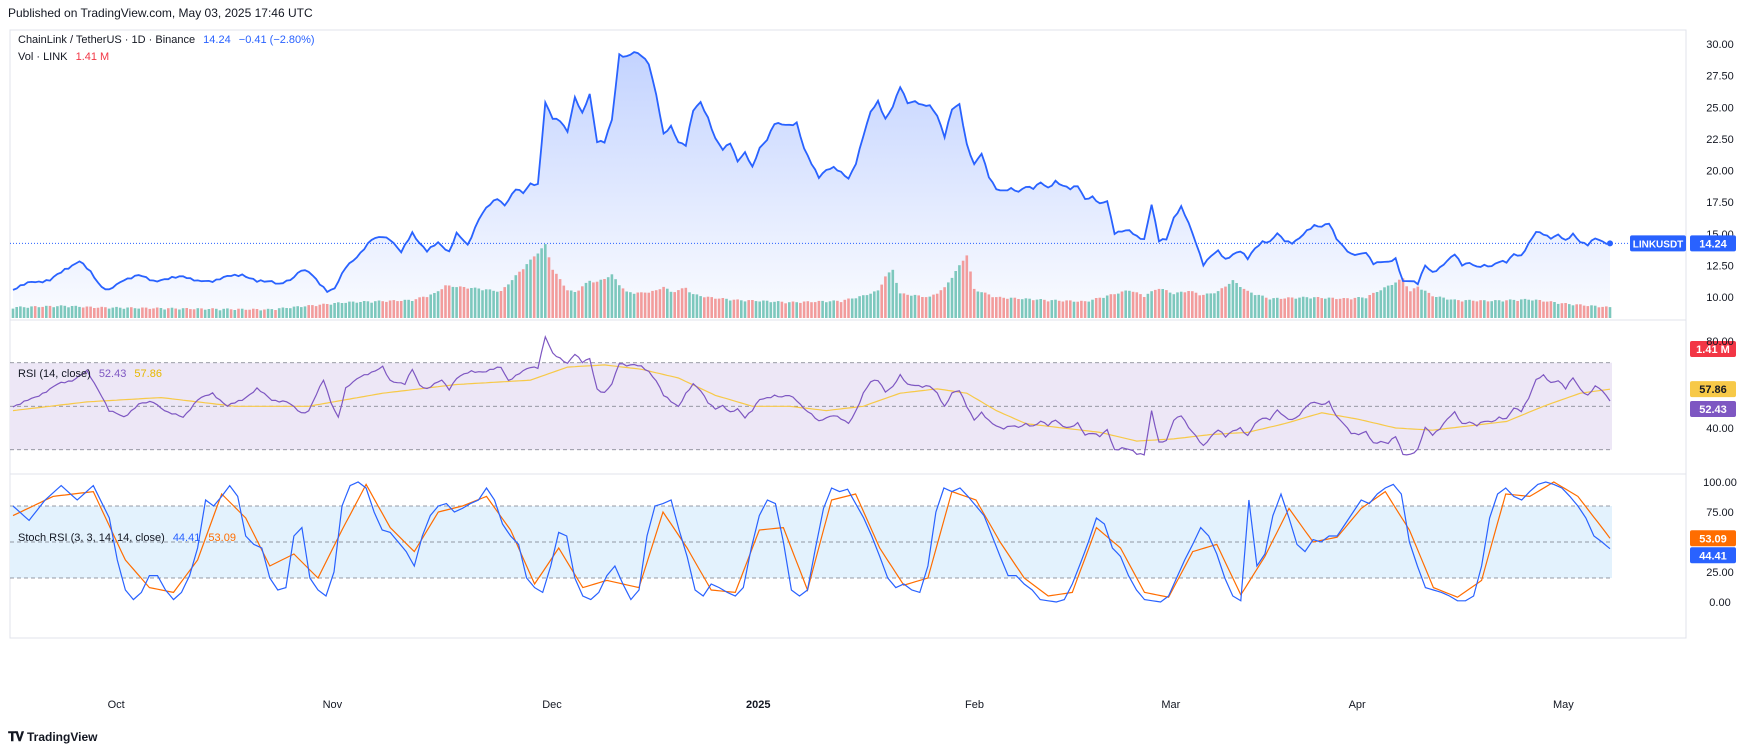  What do you see at coordinates (1658, 244) in the screenshot?
I see `symbol-tag-label: LINKUSDT` at bounding box center [1658, 244].